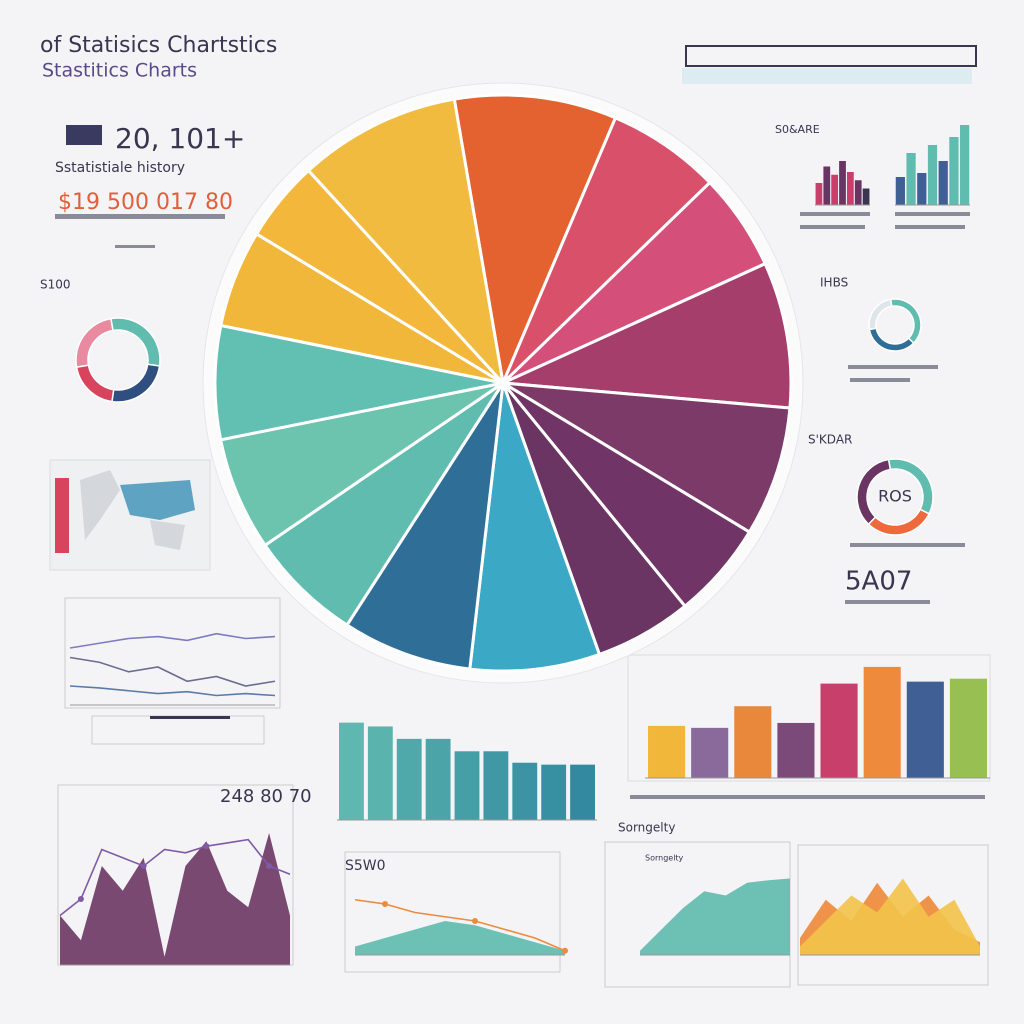 The height and width of the screenshot is (1024, 1024). I want to click on chart-title: S0&ARE, so click(797, 129).